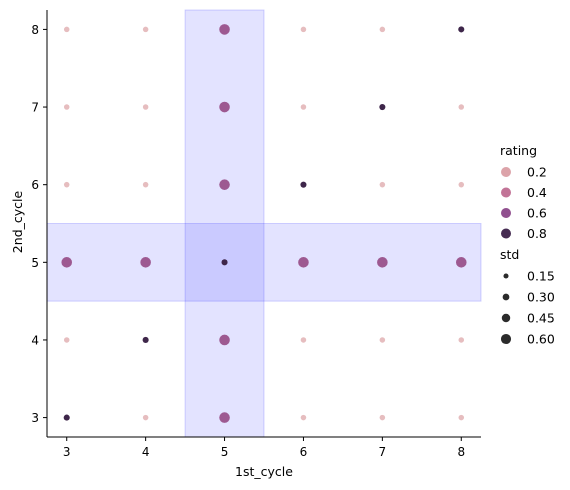 This screenshot has width=570, height=490. I want to click on x-tick-label: 6, so click(304, 452).